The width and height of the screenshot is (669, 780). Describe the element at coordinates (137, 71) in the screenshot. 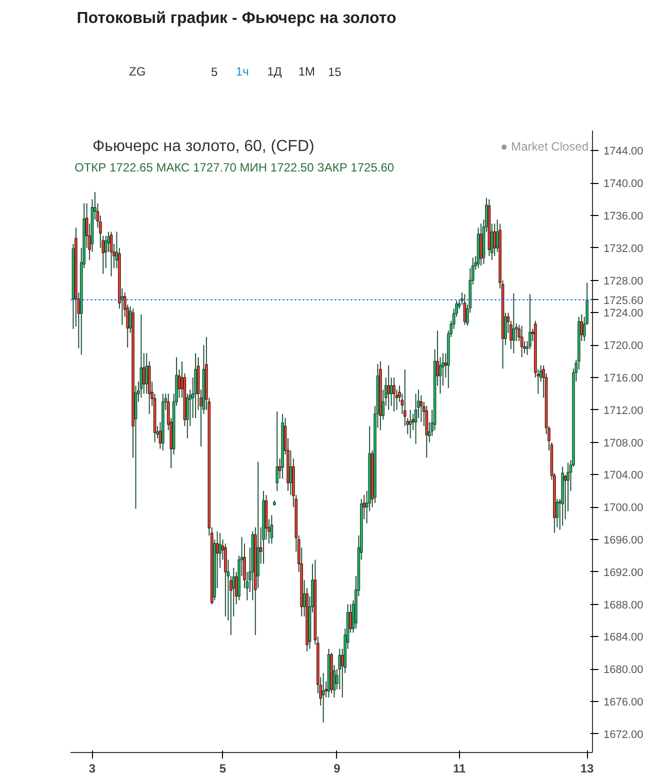

I see `text: ZG` at that location.